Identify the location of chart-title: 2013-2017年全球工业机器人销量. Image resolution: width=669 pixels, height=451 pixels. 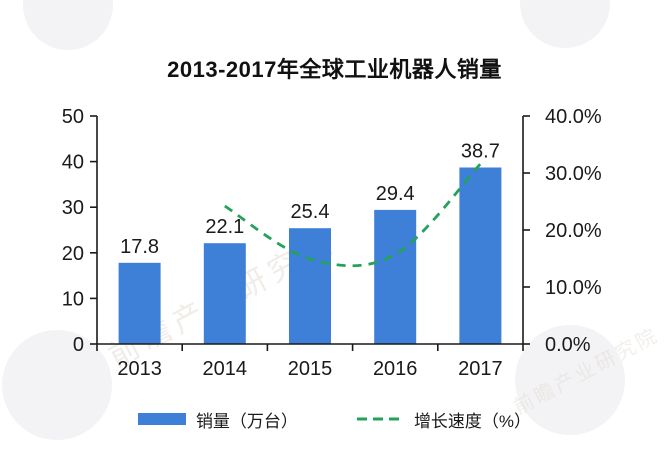
(334, 69).